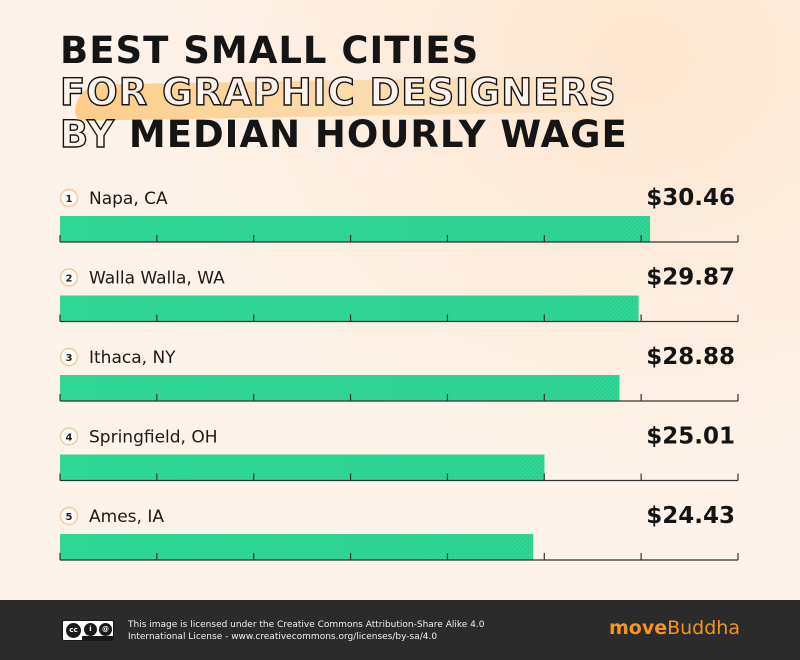  I want to click on category-label: Ames, IA, so click(126, 517).